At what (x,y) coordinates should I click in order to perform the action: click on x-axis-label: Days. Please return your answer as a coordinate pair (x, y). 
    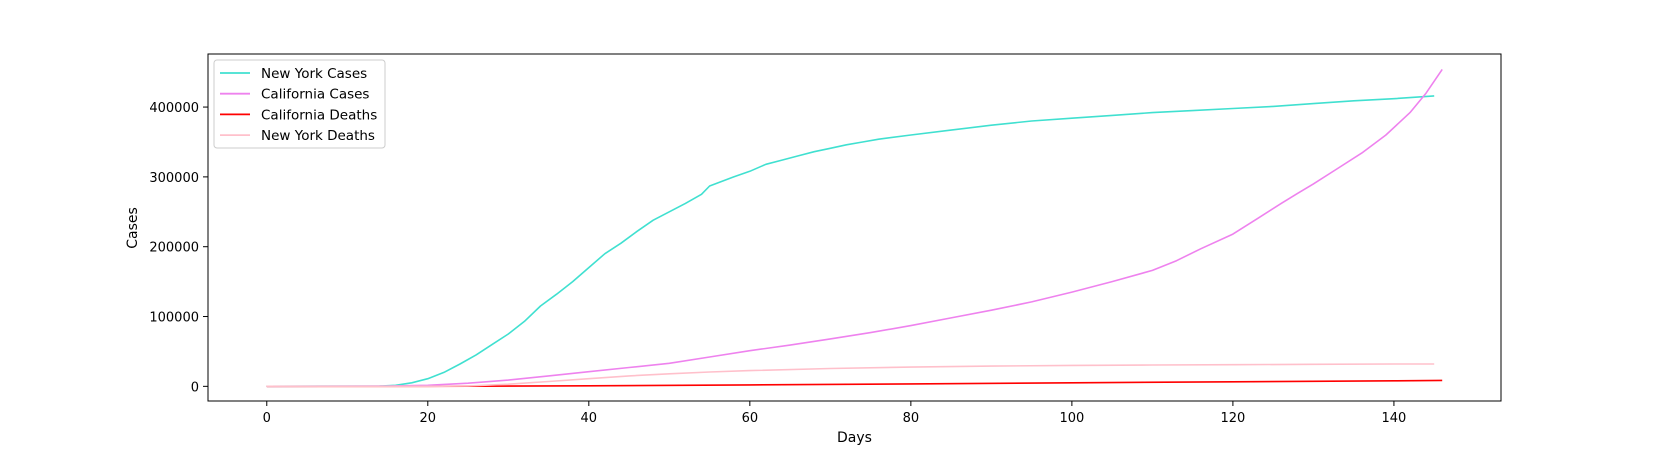
    Looking at the image, I should click on (854, 438).